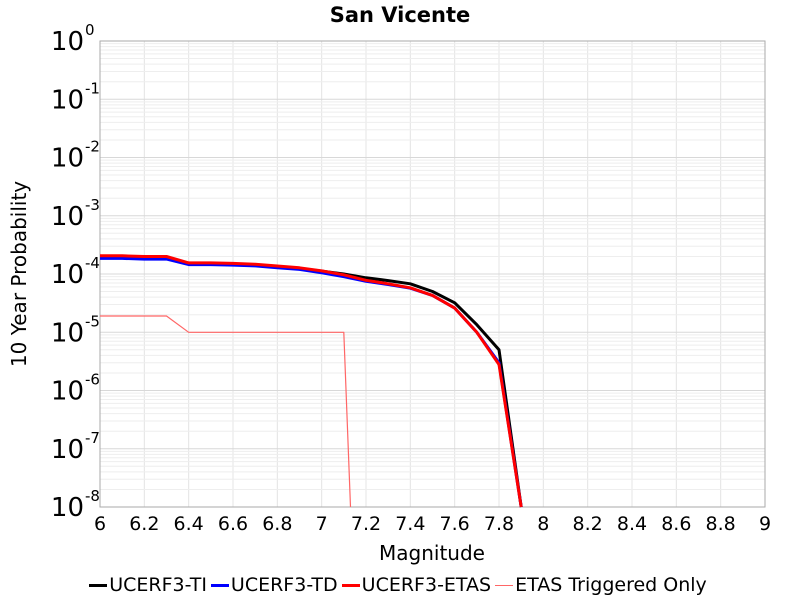  What do you see at coordinates (632, 524) in the screenshot?
I see `x-tick-label: 8.4` at bounding box center [632, 524].